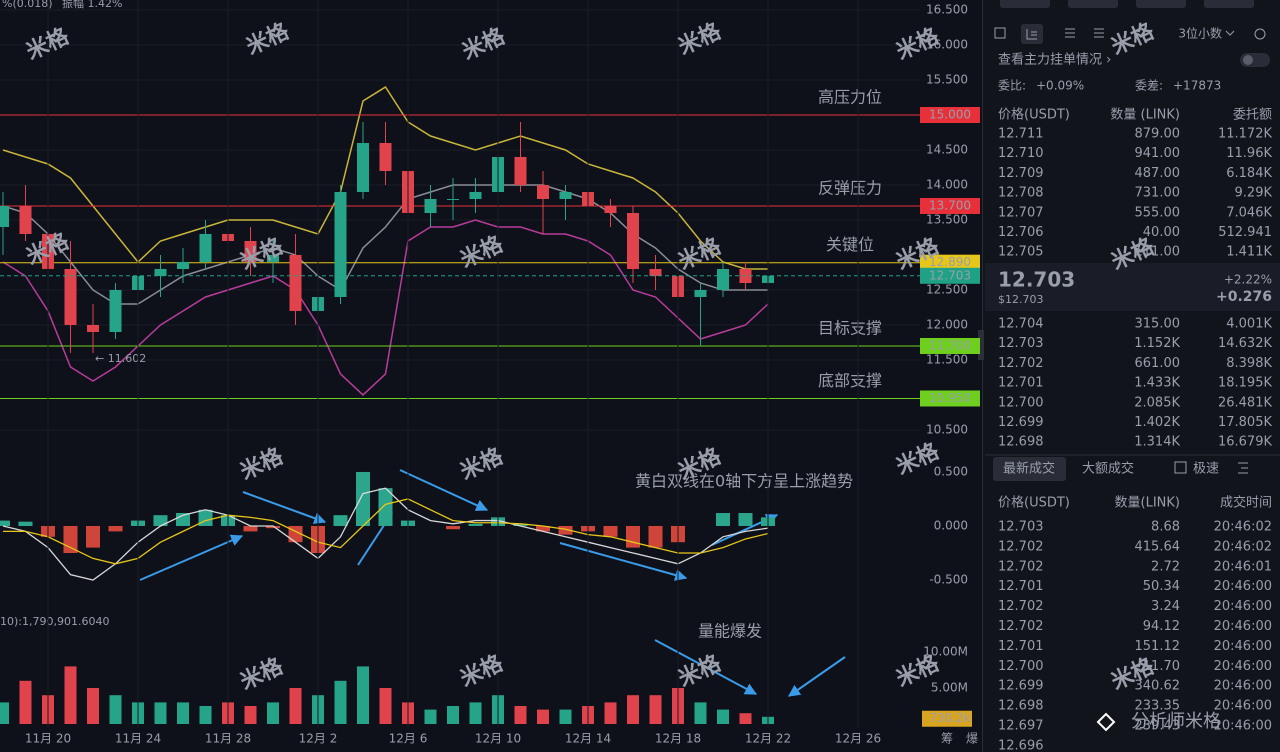 The width and height of the screenshot is (1280, 752). What do you see at coordinates (1034, 503) in the screenshot?
I see `column-header: 价格(USDT)` at bounding box center [1034, 503].